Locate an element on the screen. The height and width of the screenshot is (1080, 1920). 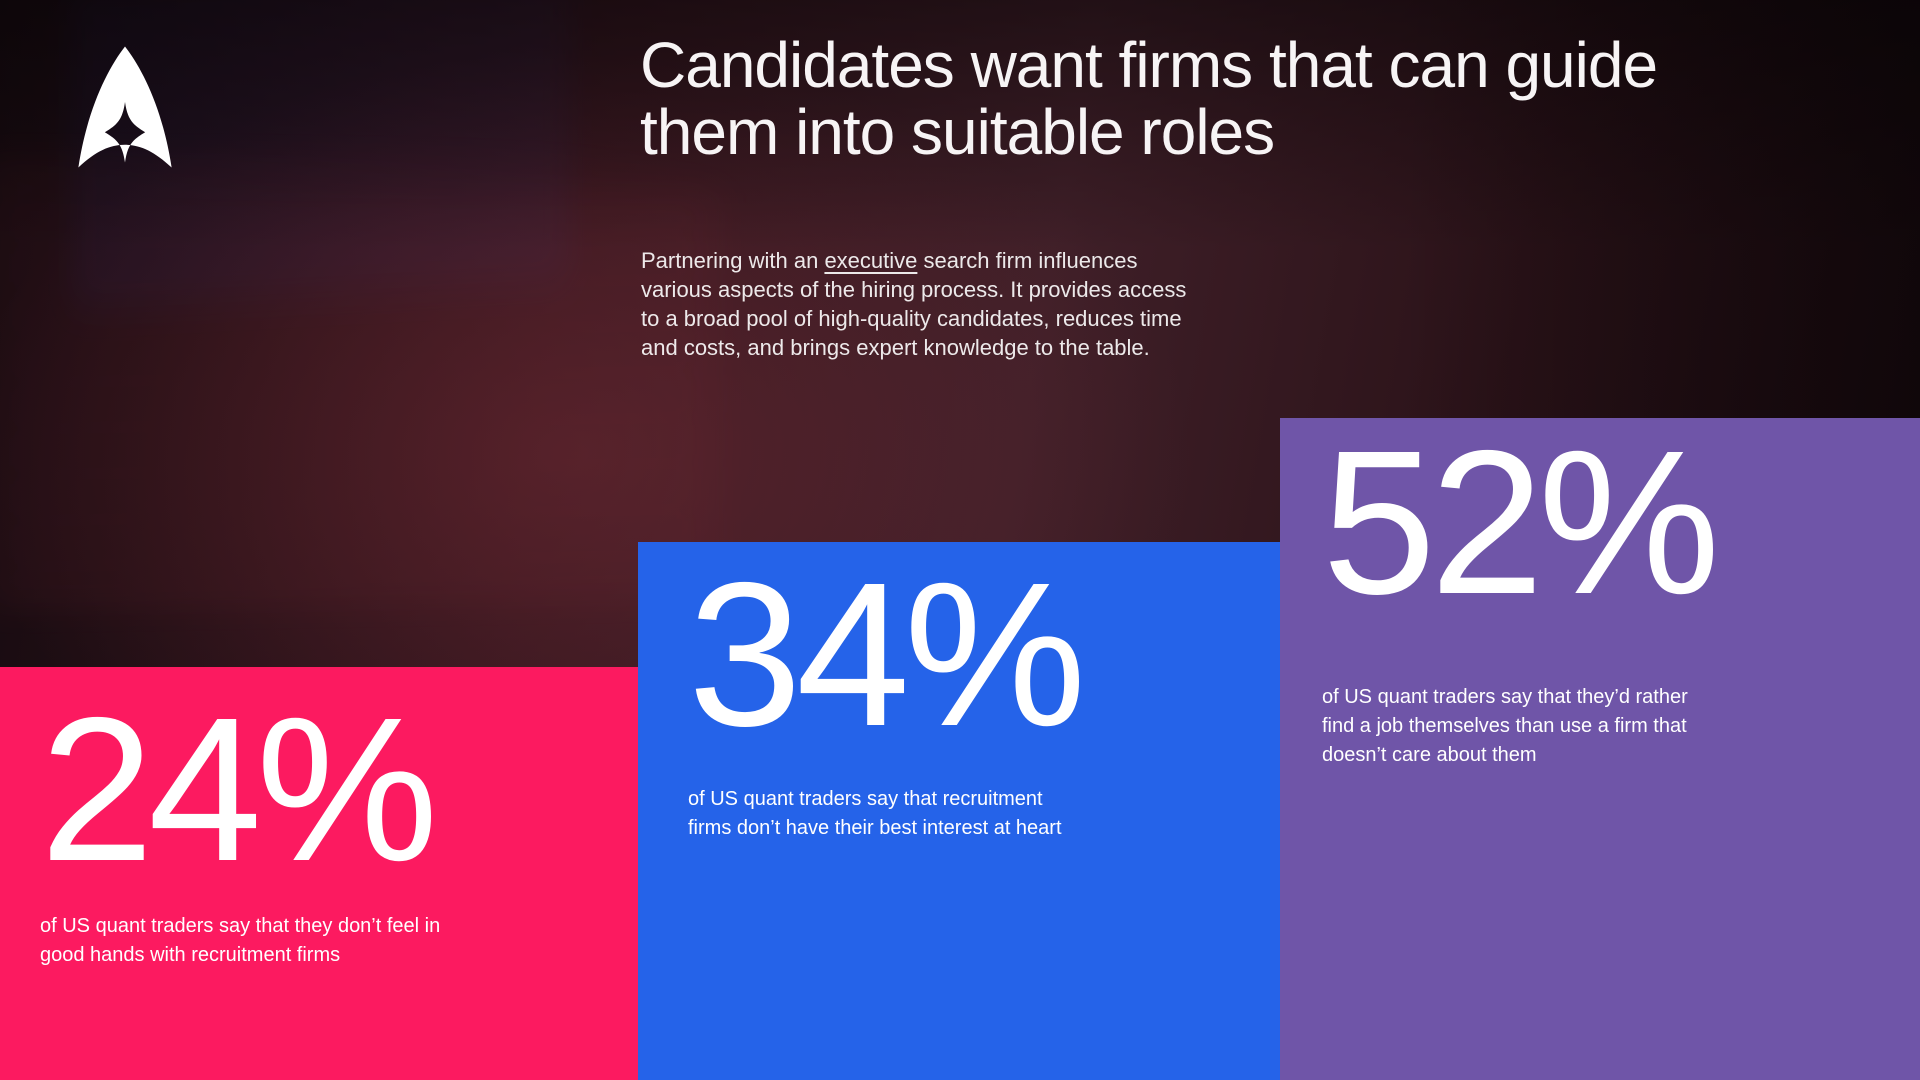
intro-text-pre: Partnering with an is located at coordinates (733, 260).